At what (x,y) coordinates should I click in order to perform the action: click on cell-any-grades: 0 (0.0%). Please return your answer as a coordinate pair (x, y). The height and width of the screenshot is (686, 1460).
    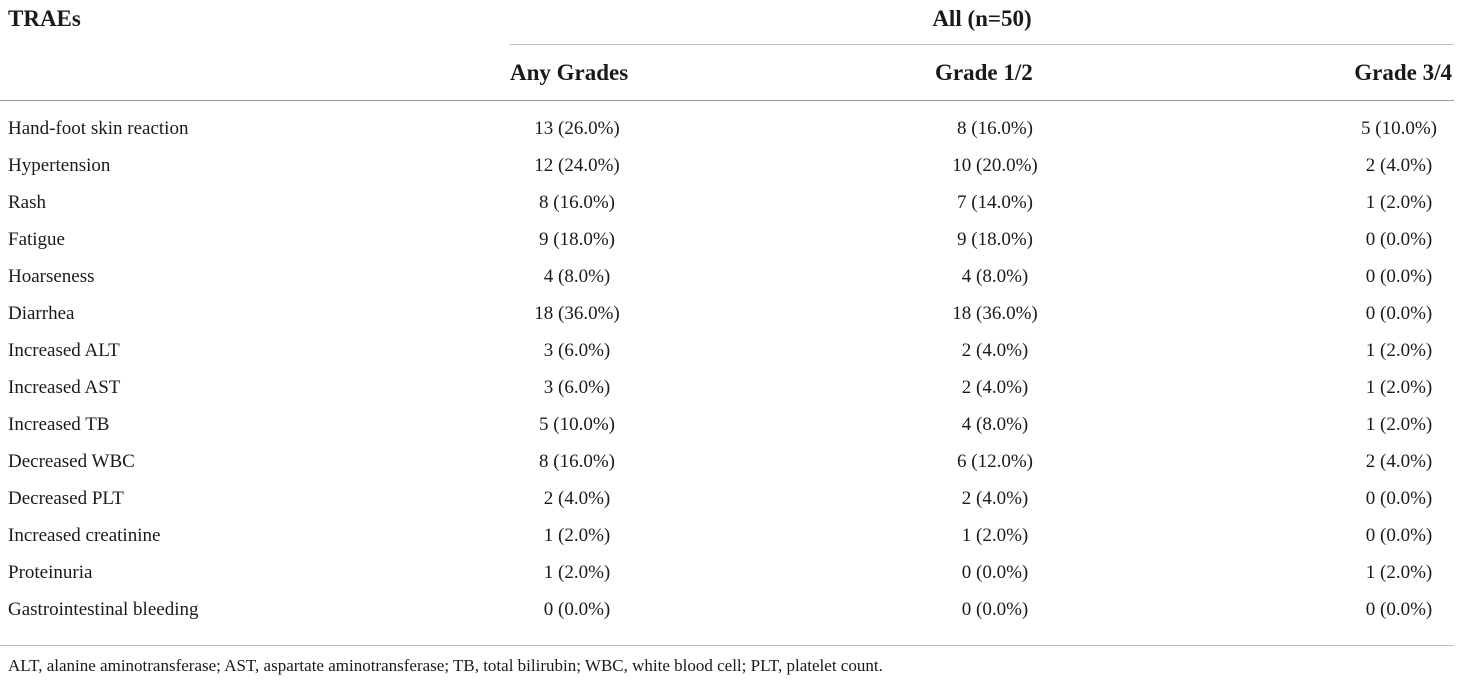
    Looking at the image, I should click on (577, 609).